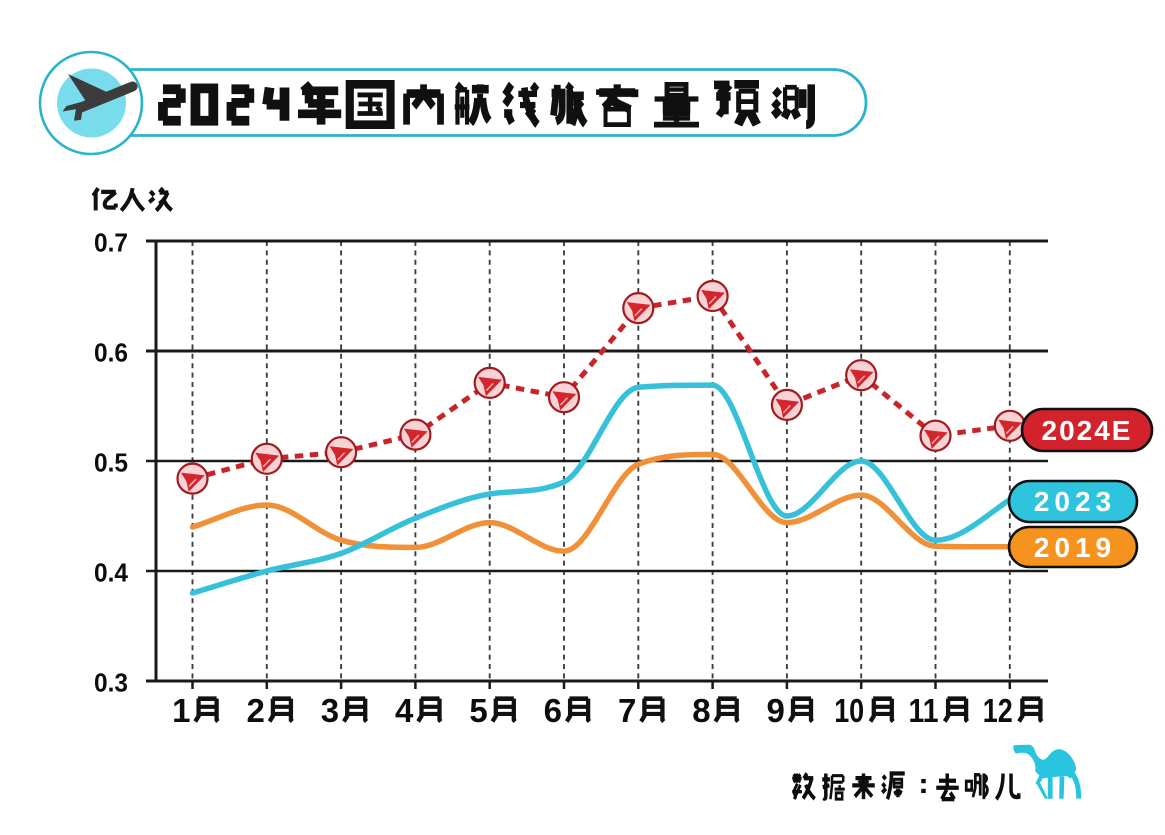  I want to click on svg-text: 2024E, so click(1087, 430).